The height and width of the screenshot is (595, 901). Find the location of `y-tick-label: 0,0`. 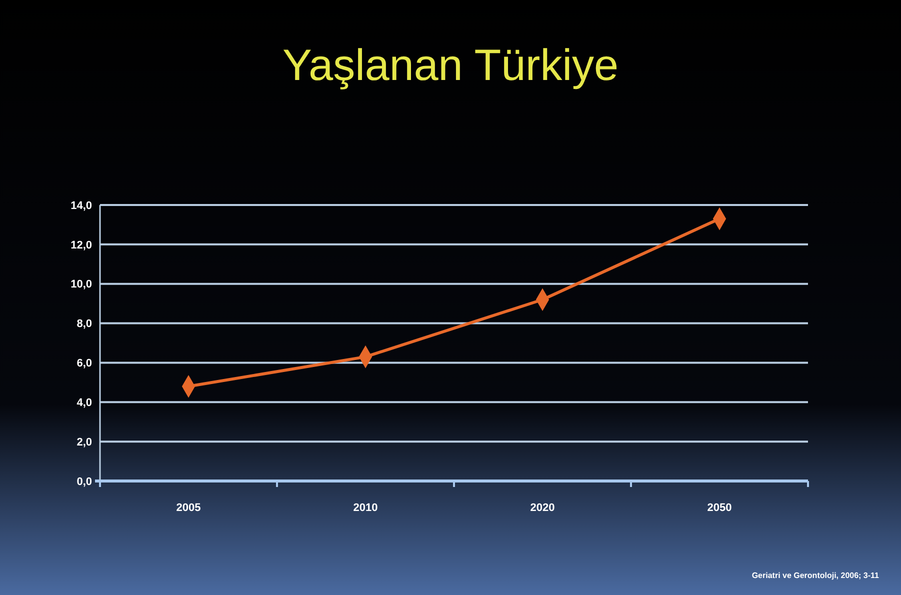

y-tick-label: 0,0 is located at coordinates (84, 482).